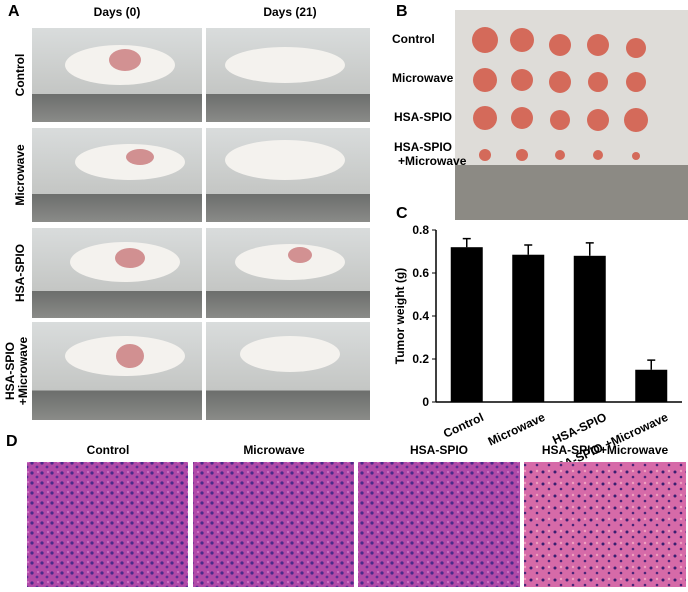 This screenshot has width=688, height=592. Describe the element at coordinates (571, 192) in the screenshot. I see `ruler` at that location.